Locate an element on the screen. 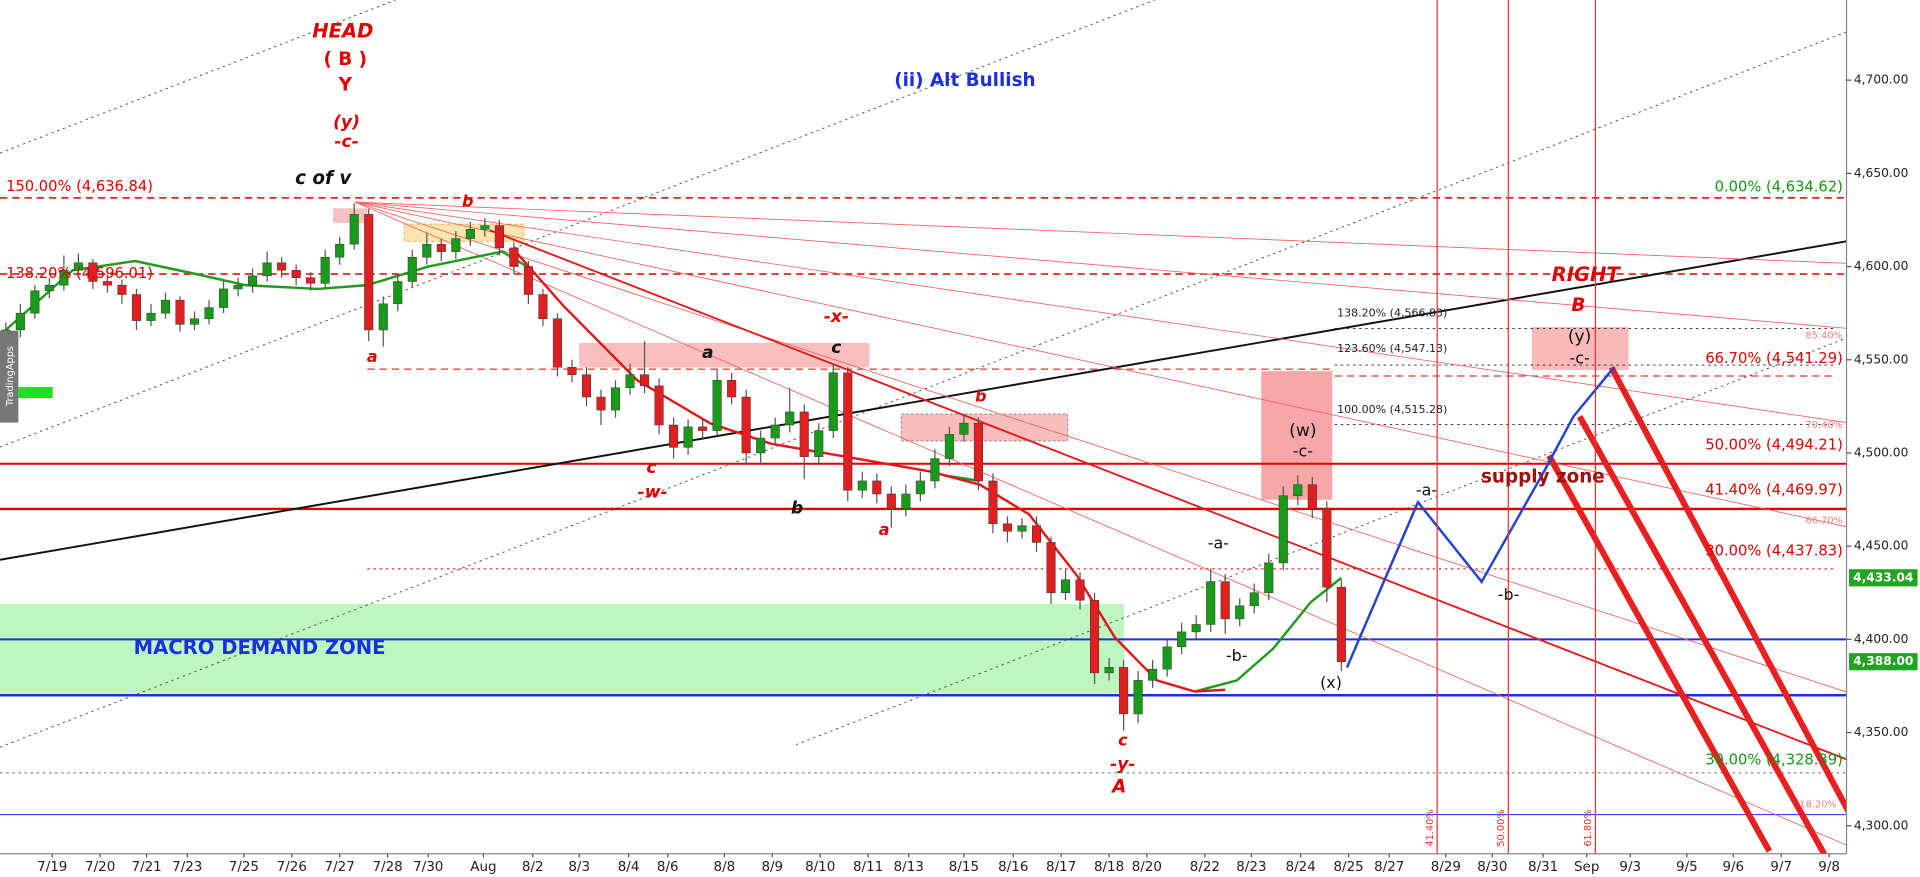 This screenshot has width=1920, height=877. x-tick-label: 9/3 is located at coordinates (1630, 867).